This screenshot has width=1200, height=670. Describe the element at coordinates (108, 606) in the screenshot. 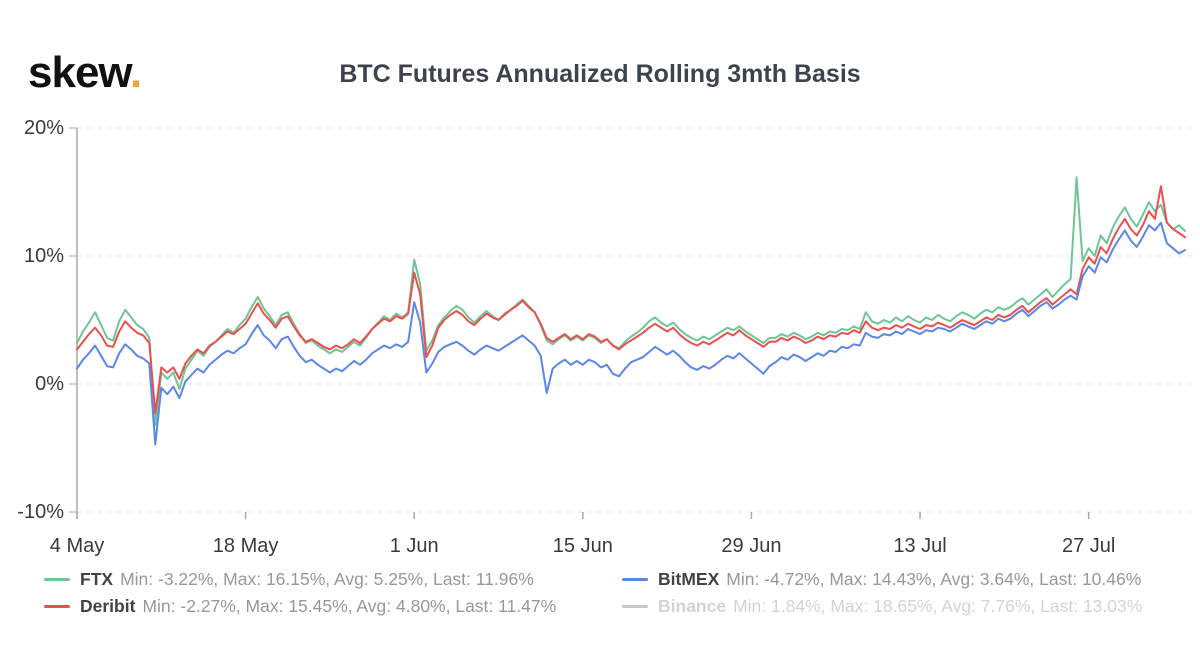

I see `legend-series-name: Deribit` at that location.